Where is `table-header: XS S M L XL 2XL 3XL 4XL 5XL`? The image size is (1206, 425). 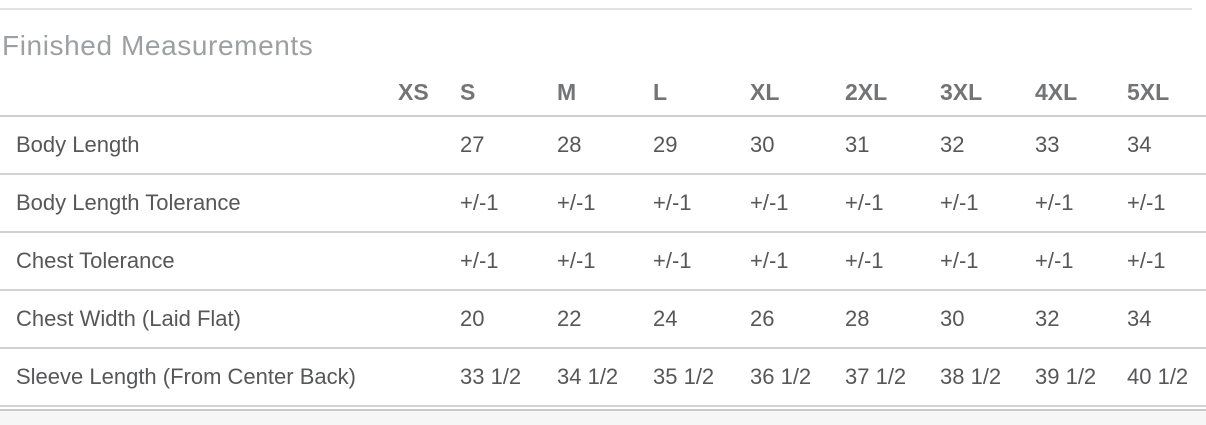 table-header: XS S M L XL 2XL 3XL 4XL 5XL is located at coordinates (603, 93).